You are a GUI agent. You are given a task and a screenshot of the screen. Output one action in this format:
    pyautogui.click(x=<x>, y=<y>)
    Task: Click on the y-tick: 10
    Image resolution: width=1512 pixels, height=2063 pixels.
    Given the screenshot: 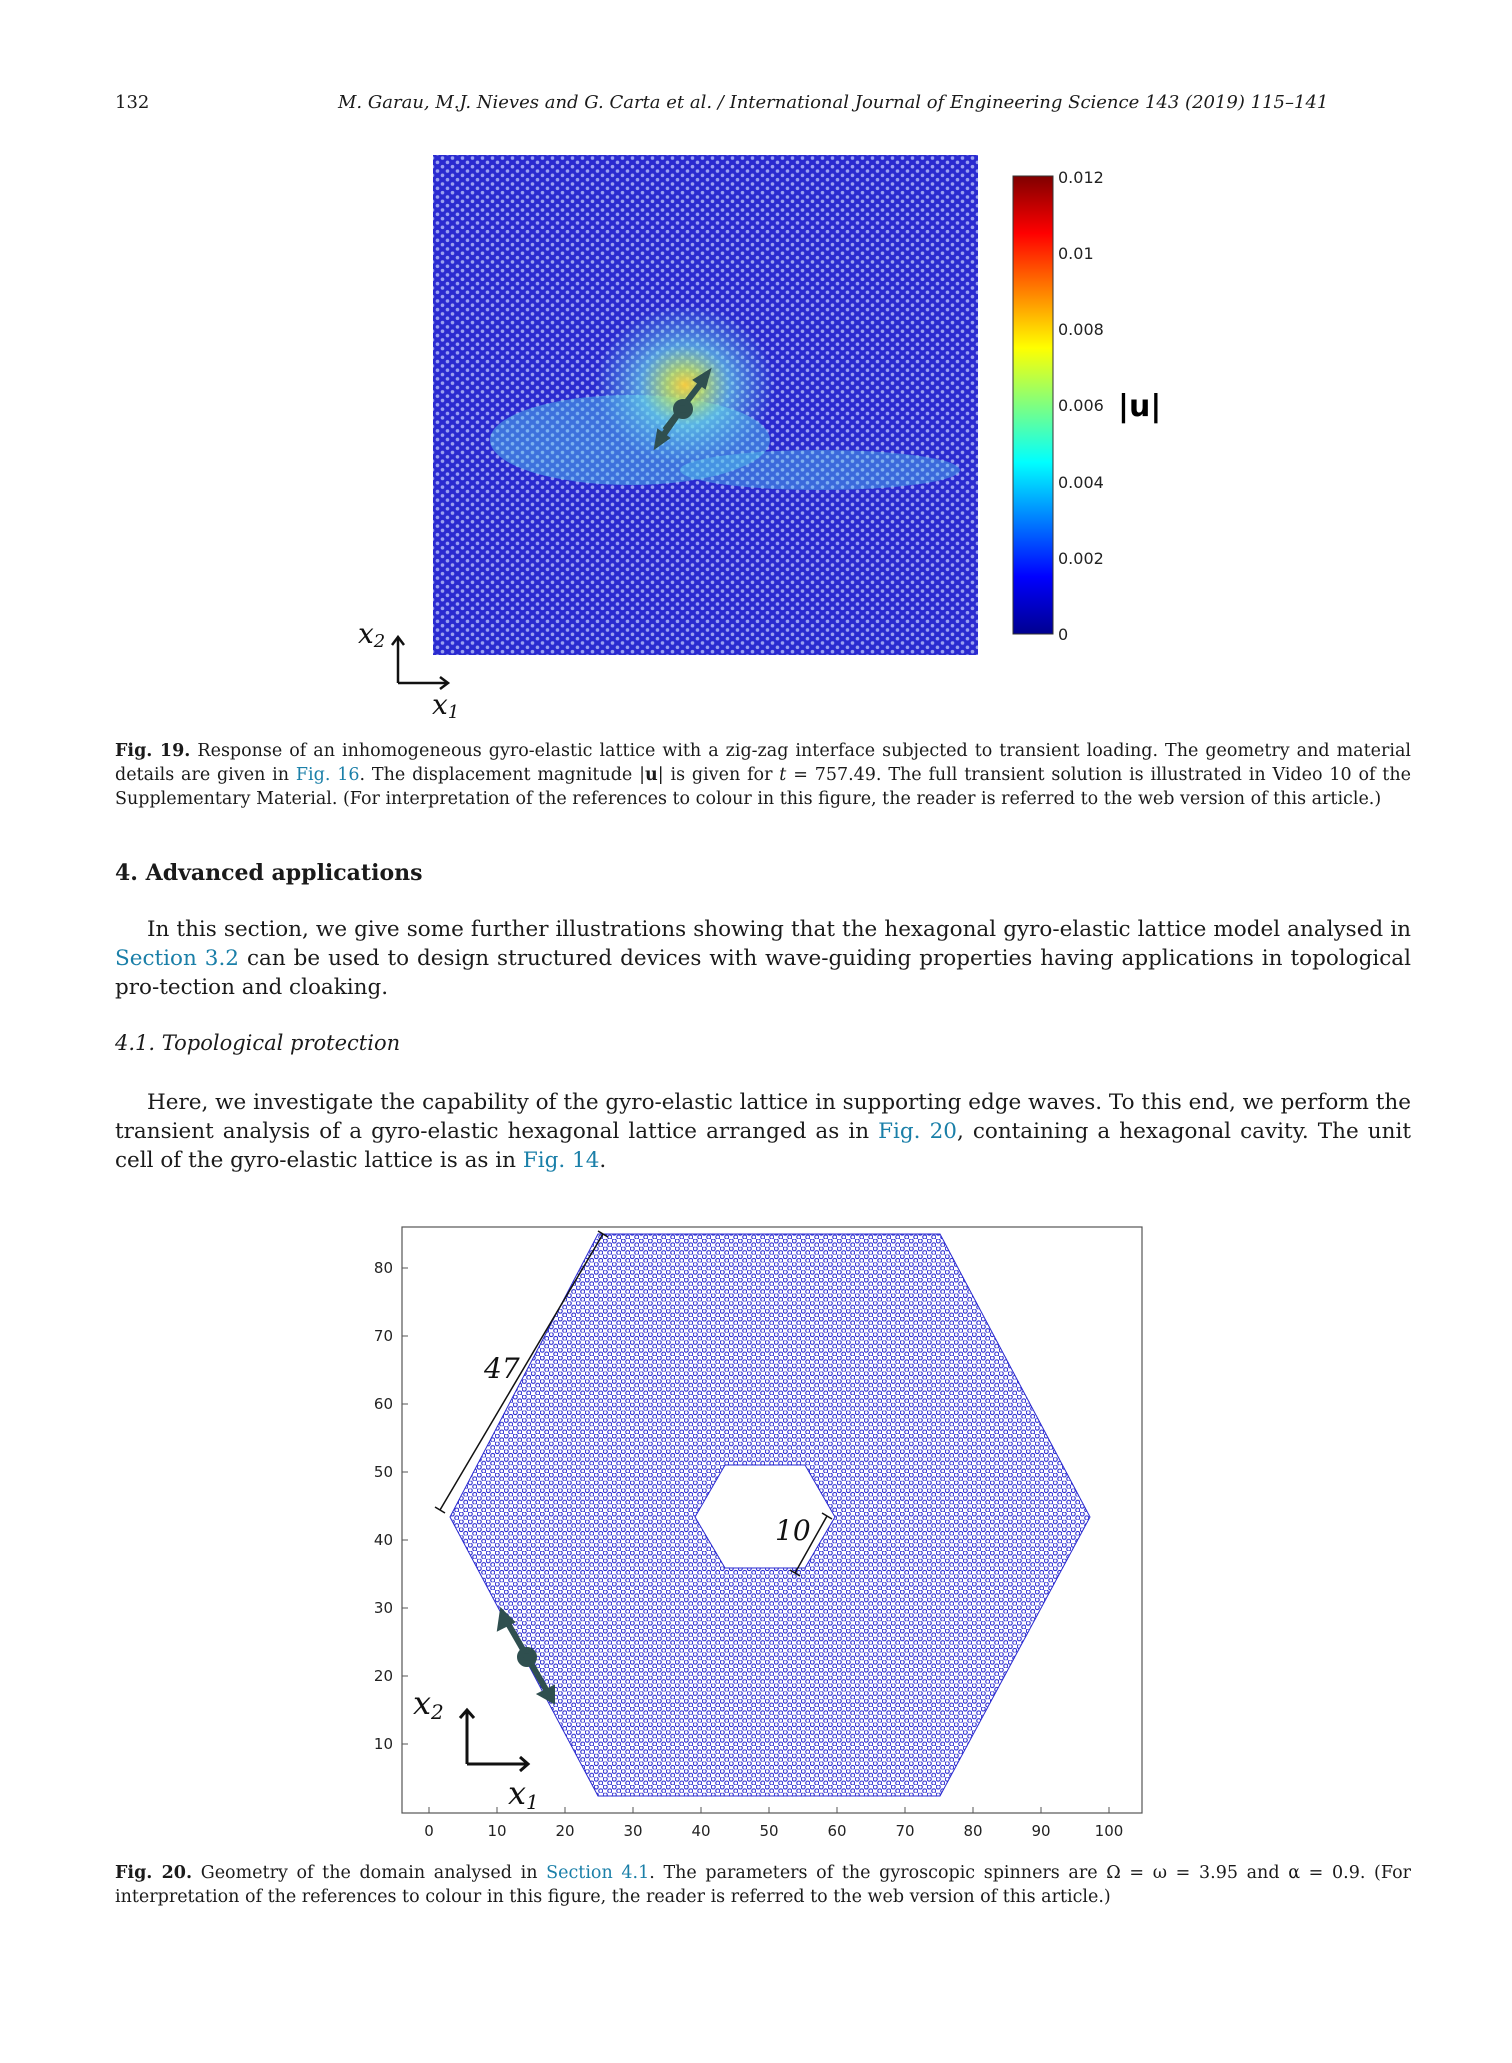 What is the action you would take?
    pyautogui.click(x=383, y=1744)
    